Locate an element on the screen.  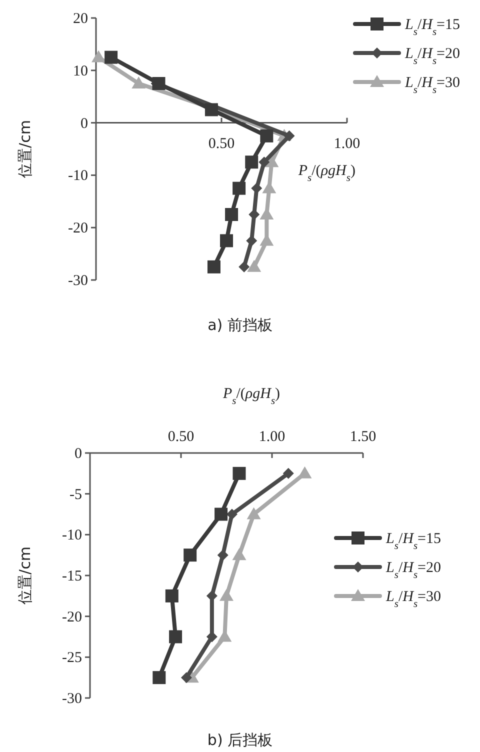
text: a) 前挡板 is located at coordinates (240, 325).